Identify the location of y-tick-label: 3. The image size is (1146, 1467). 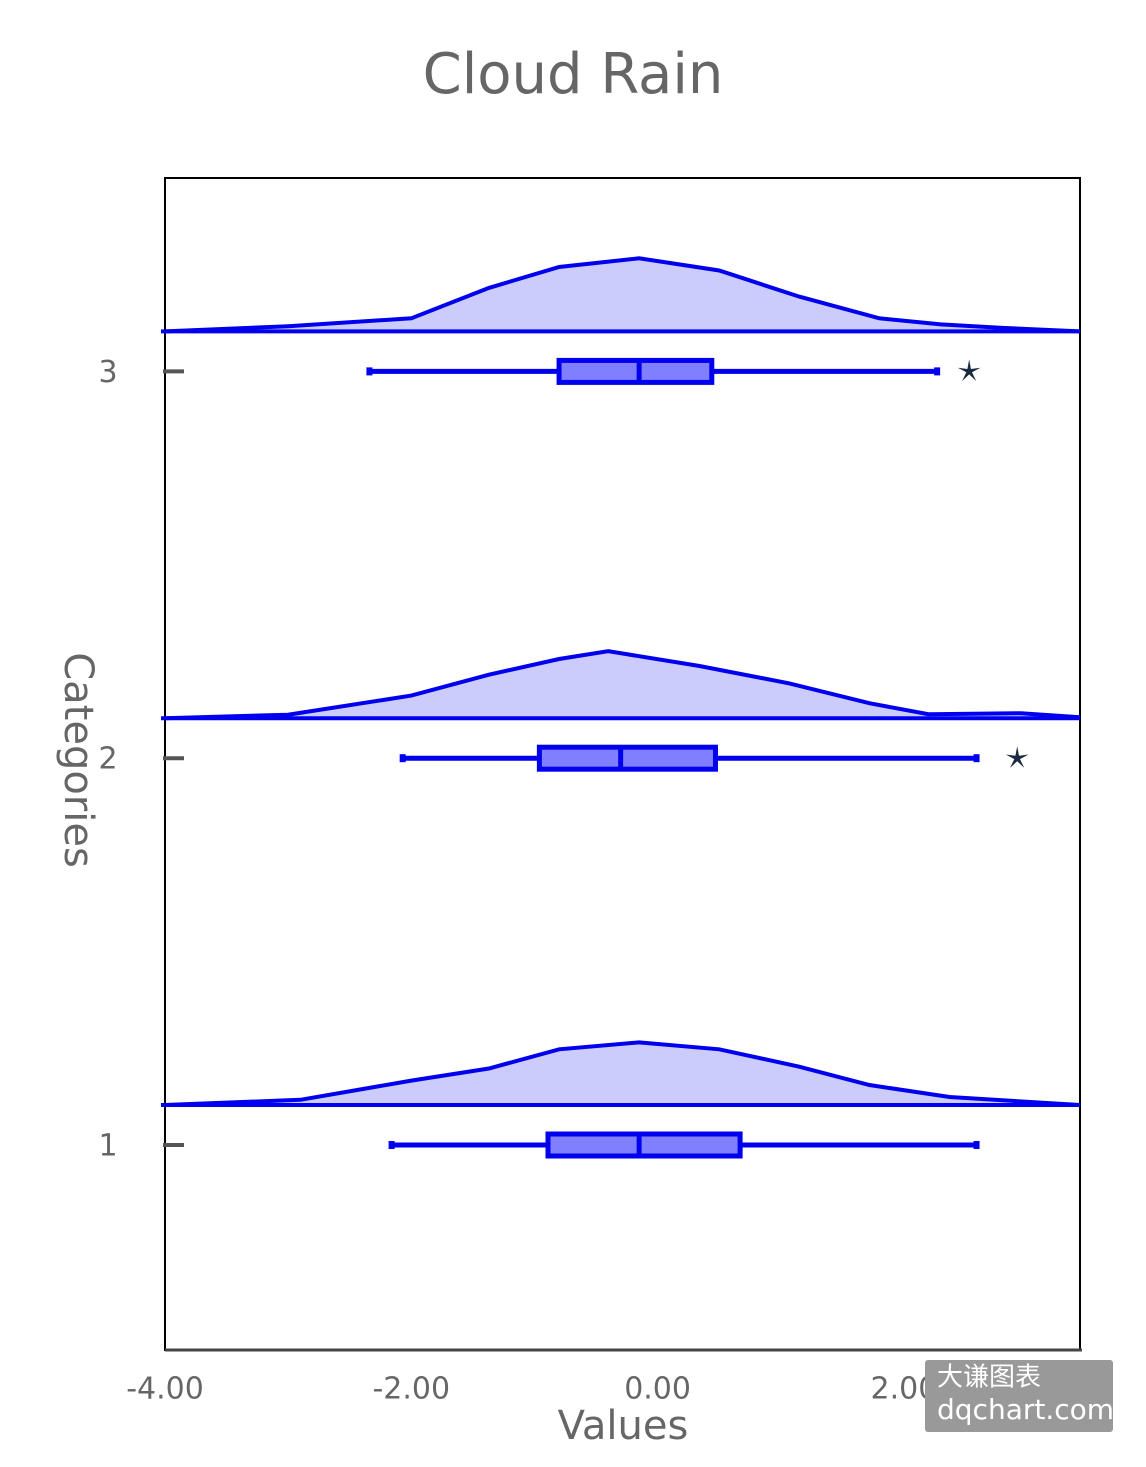
(107, 372).